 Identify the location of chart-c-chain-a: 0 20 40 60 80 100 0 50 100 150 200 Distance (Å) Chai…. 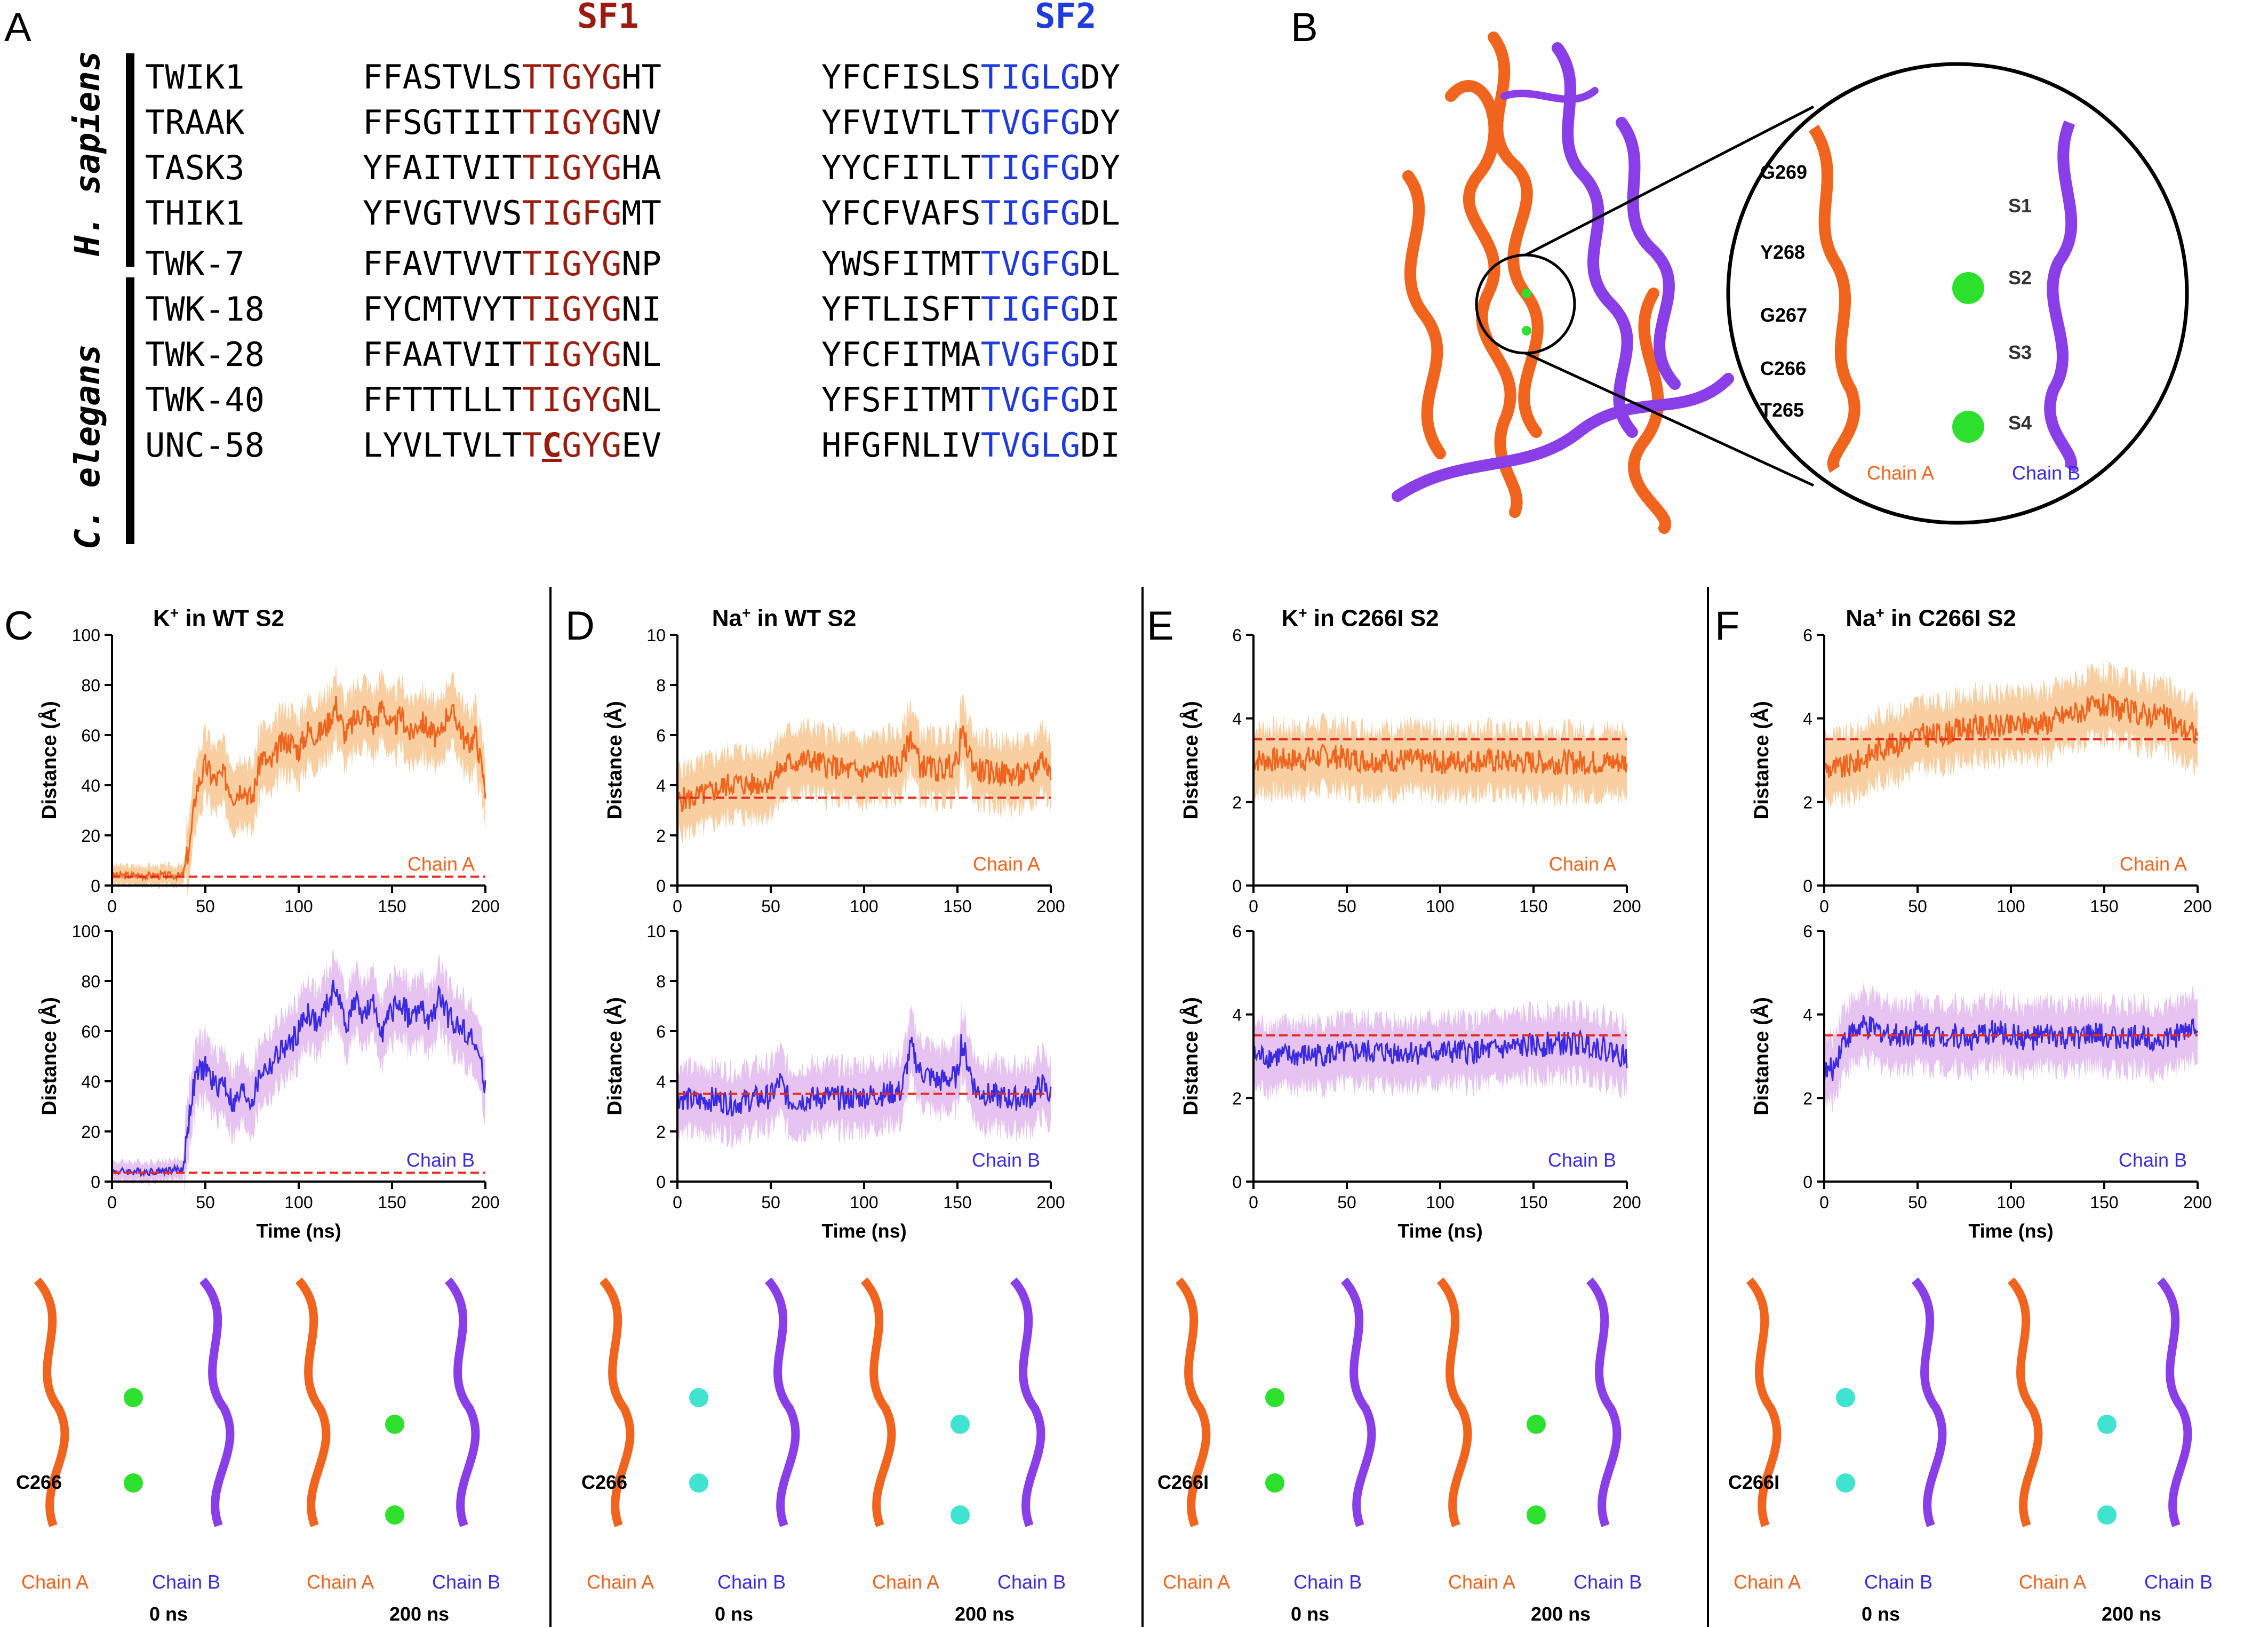
(268, 771).